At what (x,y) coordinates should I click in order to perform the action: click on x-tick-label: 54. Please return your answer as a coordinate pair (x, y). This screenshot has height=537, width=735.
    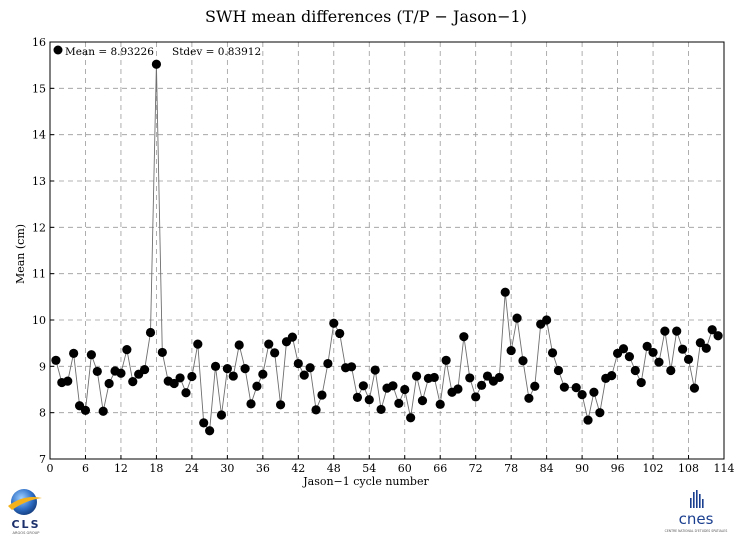
    Looking at the image, I should click on (369, 468).